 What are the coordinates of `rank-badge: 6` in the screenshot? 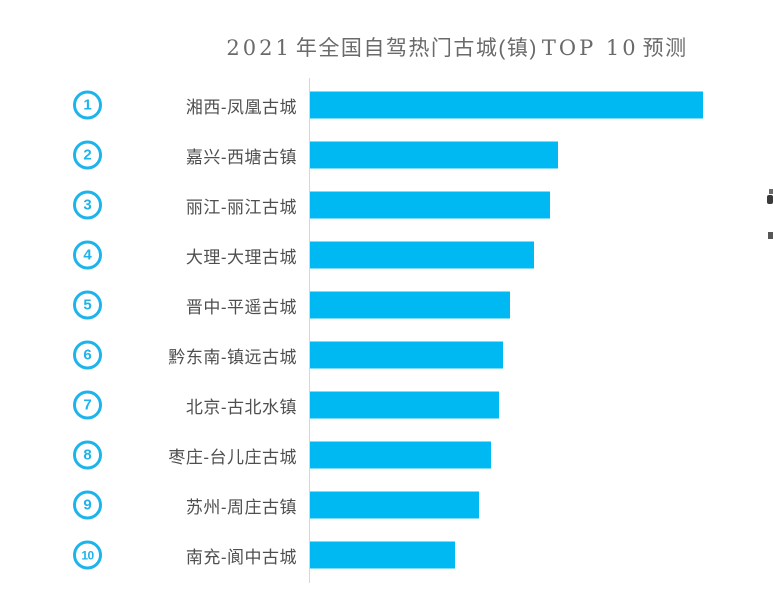 It's located at (87, 355).